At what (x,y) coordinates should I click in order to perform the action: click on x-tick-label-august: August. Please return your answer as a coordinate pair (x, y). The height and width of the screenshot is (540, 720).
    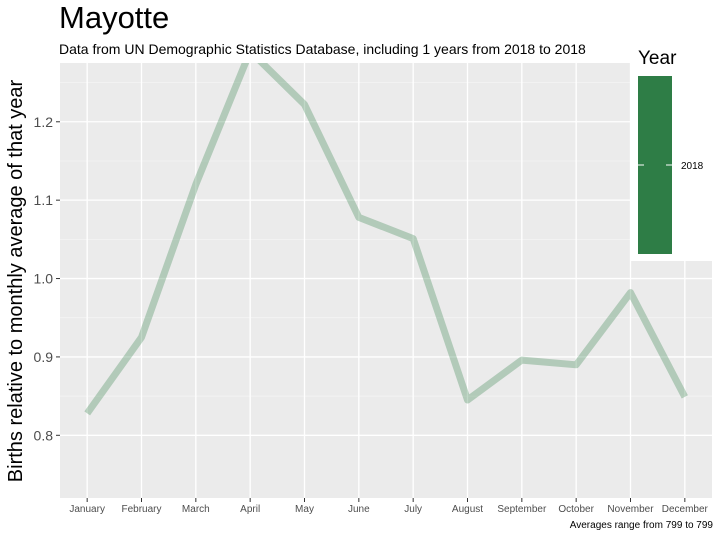
    Looking at the image, I should click on (467, 509).